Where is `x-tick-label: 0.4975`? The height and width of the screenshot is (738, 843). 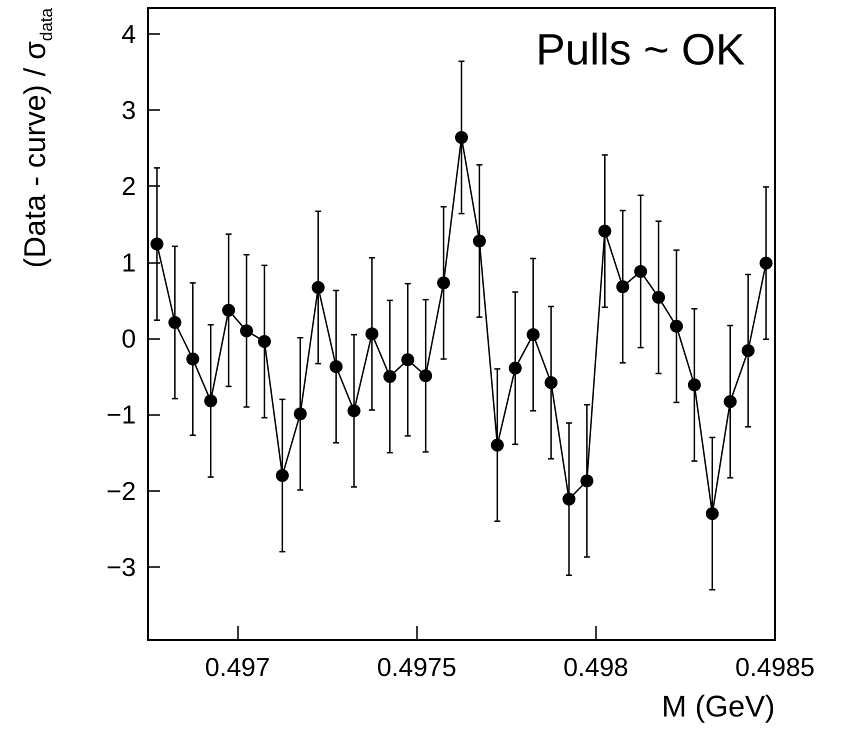 x-tick-label: 0.4975 is located at coordinates (416, 667).